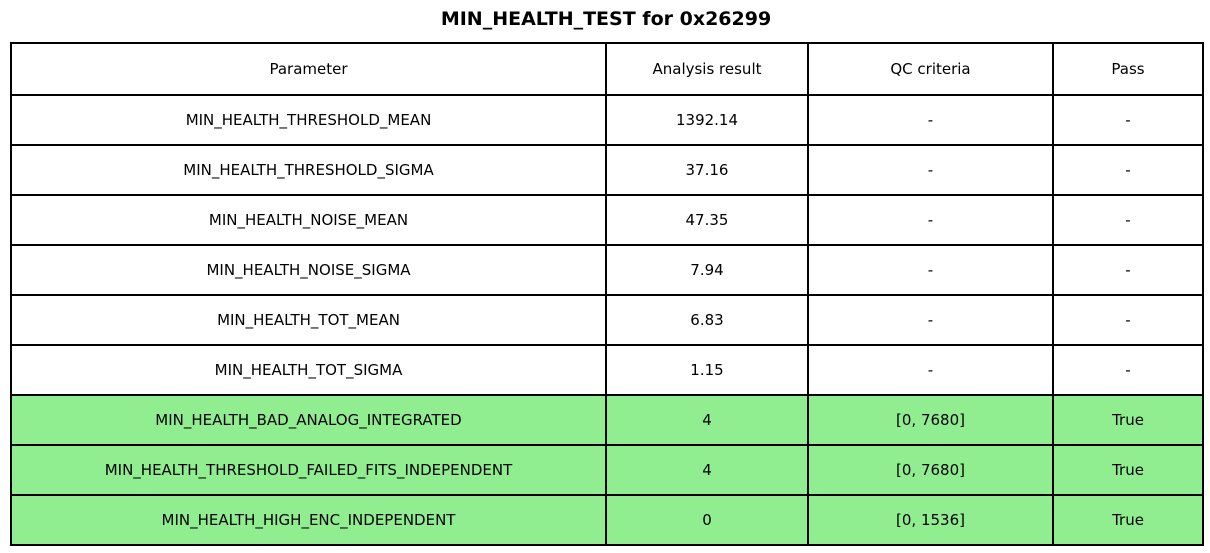  What do you see at coordinates (707, 170) in the screenshot?
I see `cell-analysis-result: 37.16` at bounding box center [707, 170].